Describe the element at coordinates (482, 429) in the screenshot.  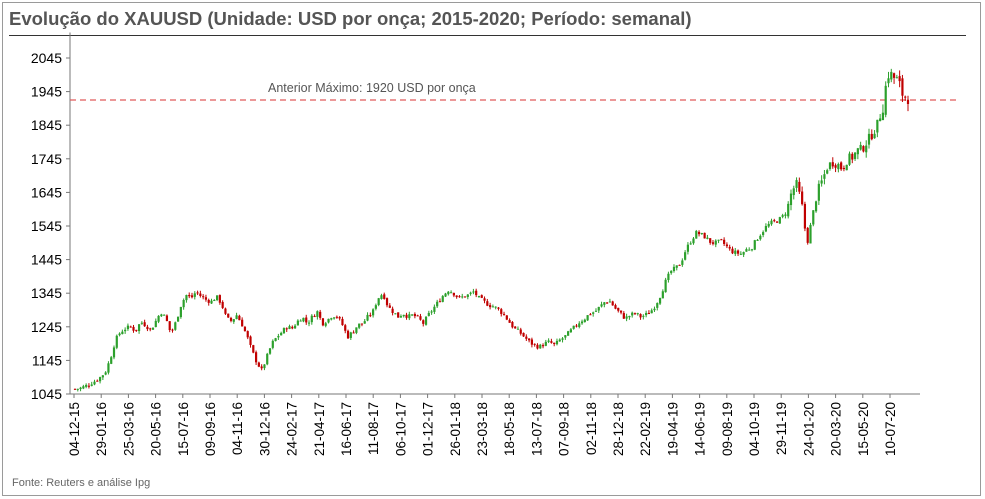
I see `x-tick-label: 23-03-18` at that location.